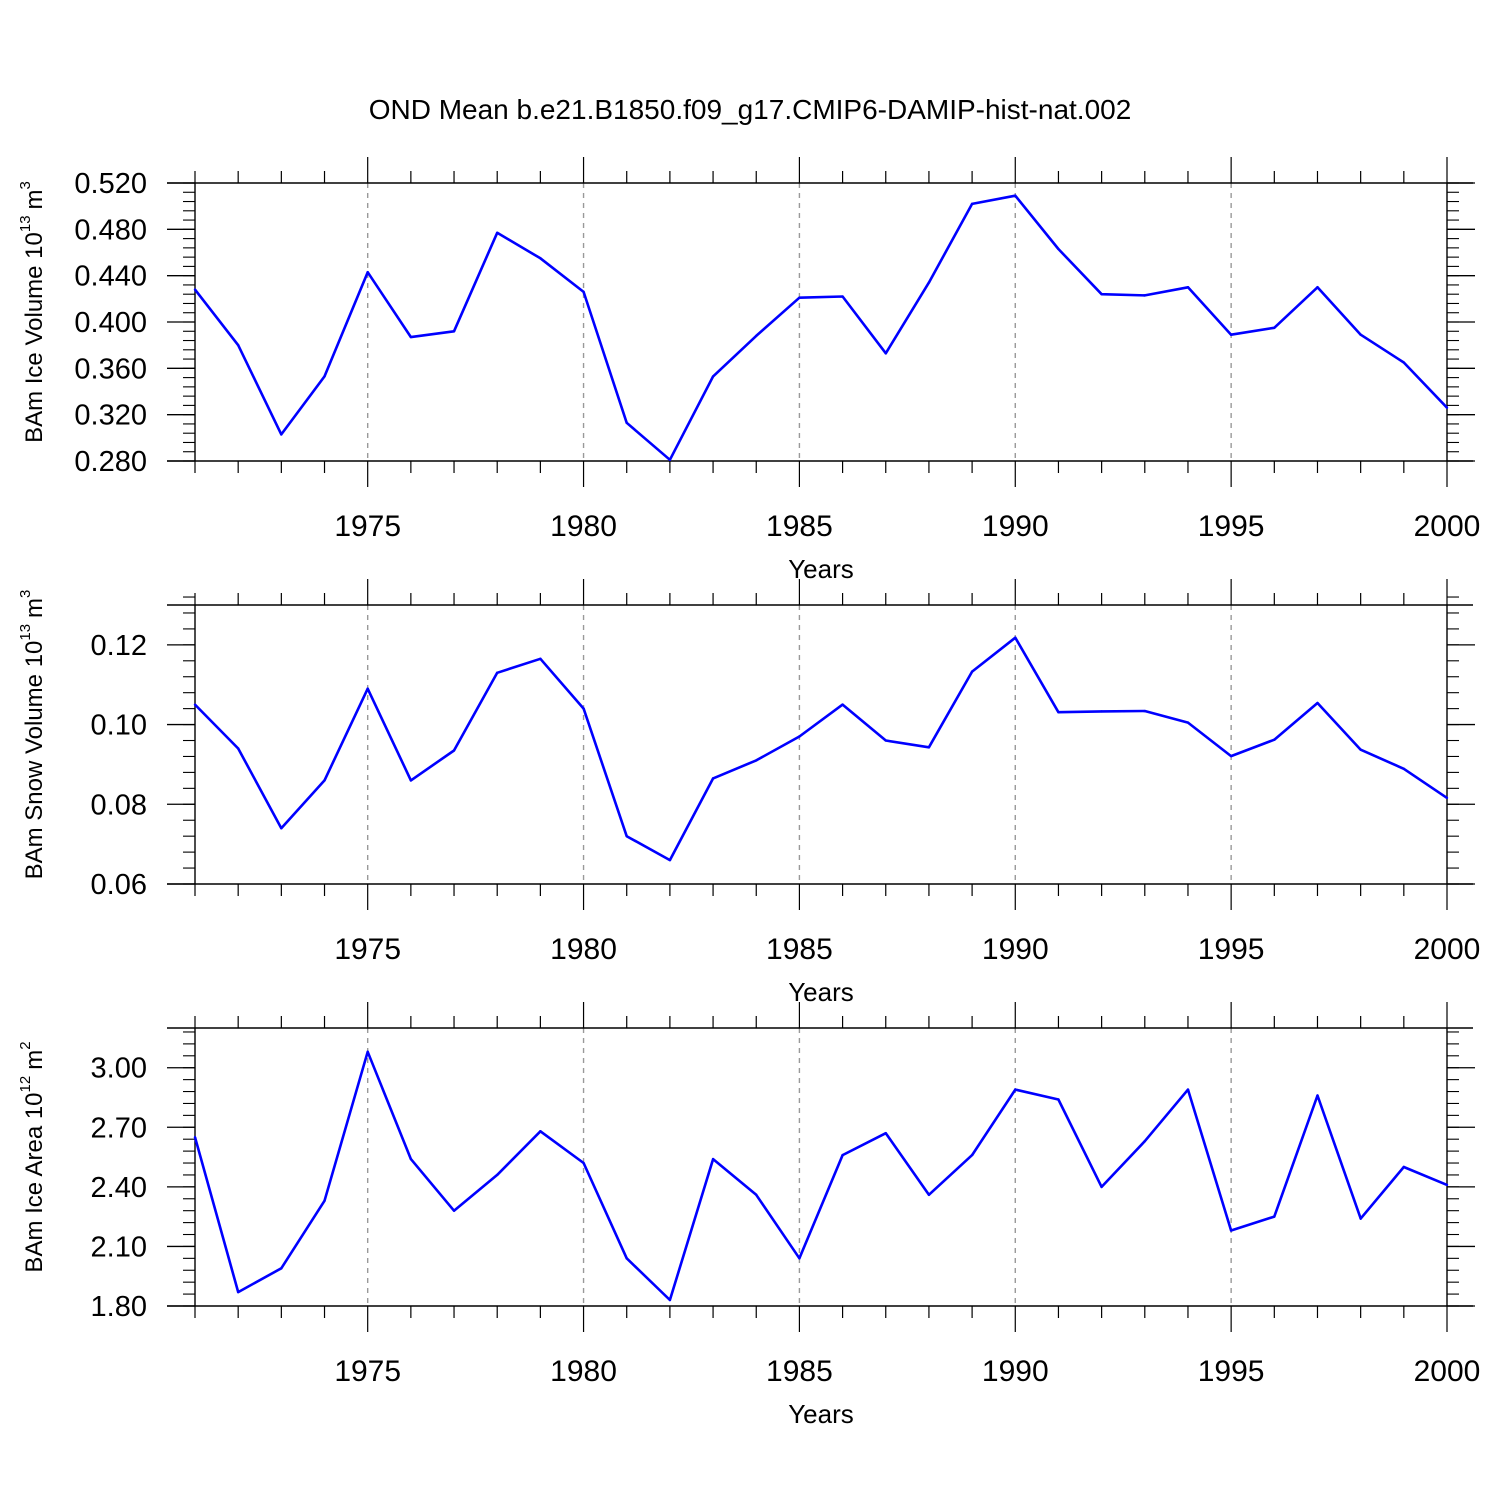 The width and height of the screenshot is (1500, 1500). What do you see at coordinates (119, 646) in the screenshot?
I see `y-tick-label: 0.12` at bounding box center [119, 646].